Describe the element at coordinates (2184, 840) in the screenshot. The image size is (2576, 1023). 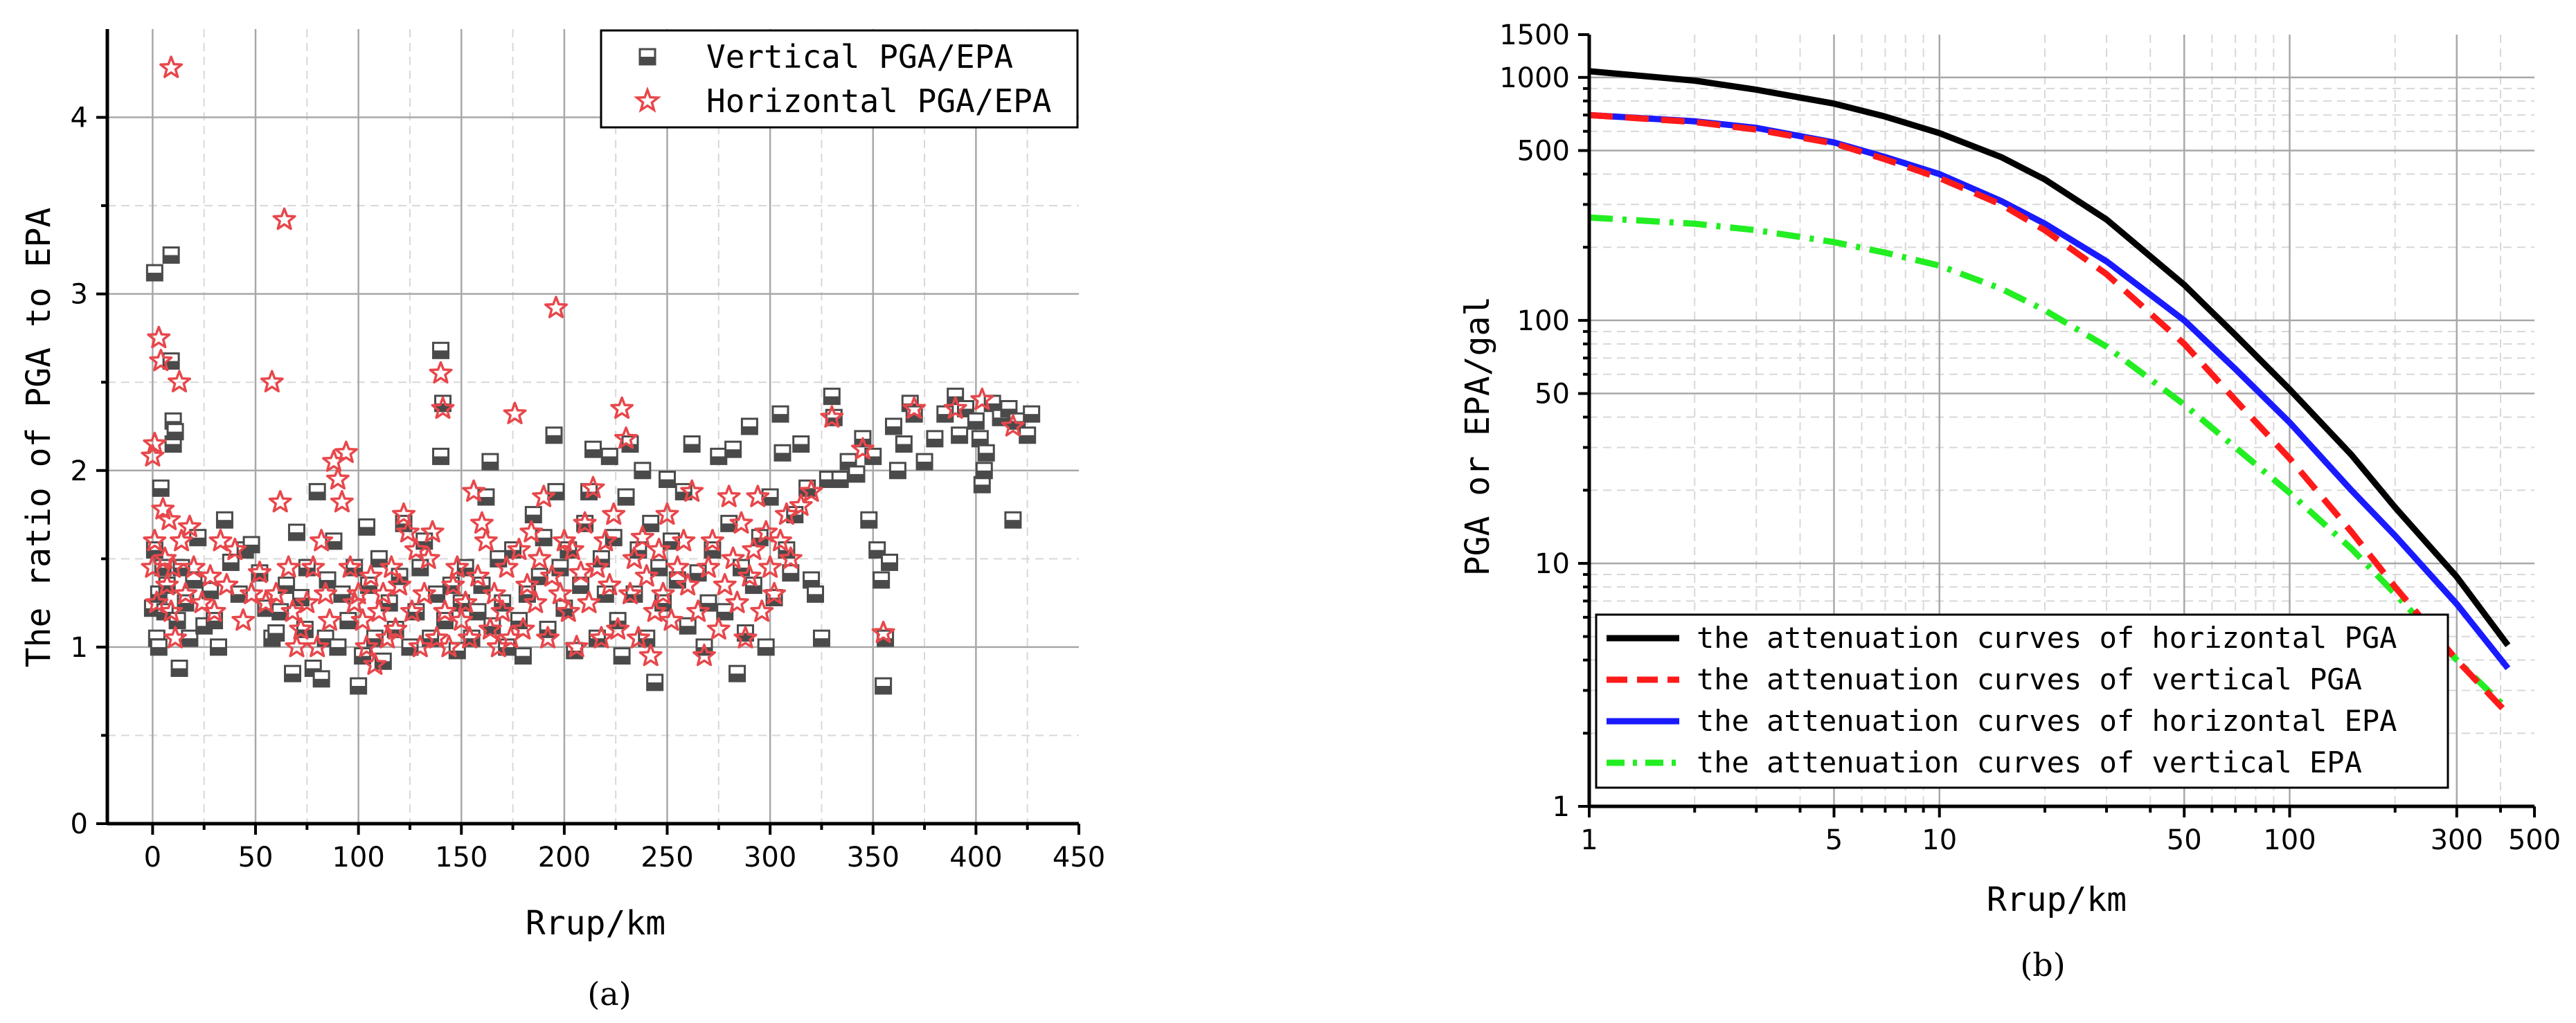
I see `panel-b-x-tick-label: 50` at that location.